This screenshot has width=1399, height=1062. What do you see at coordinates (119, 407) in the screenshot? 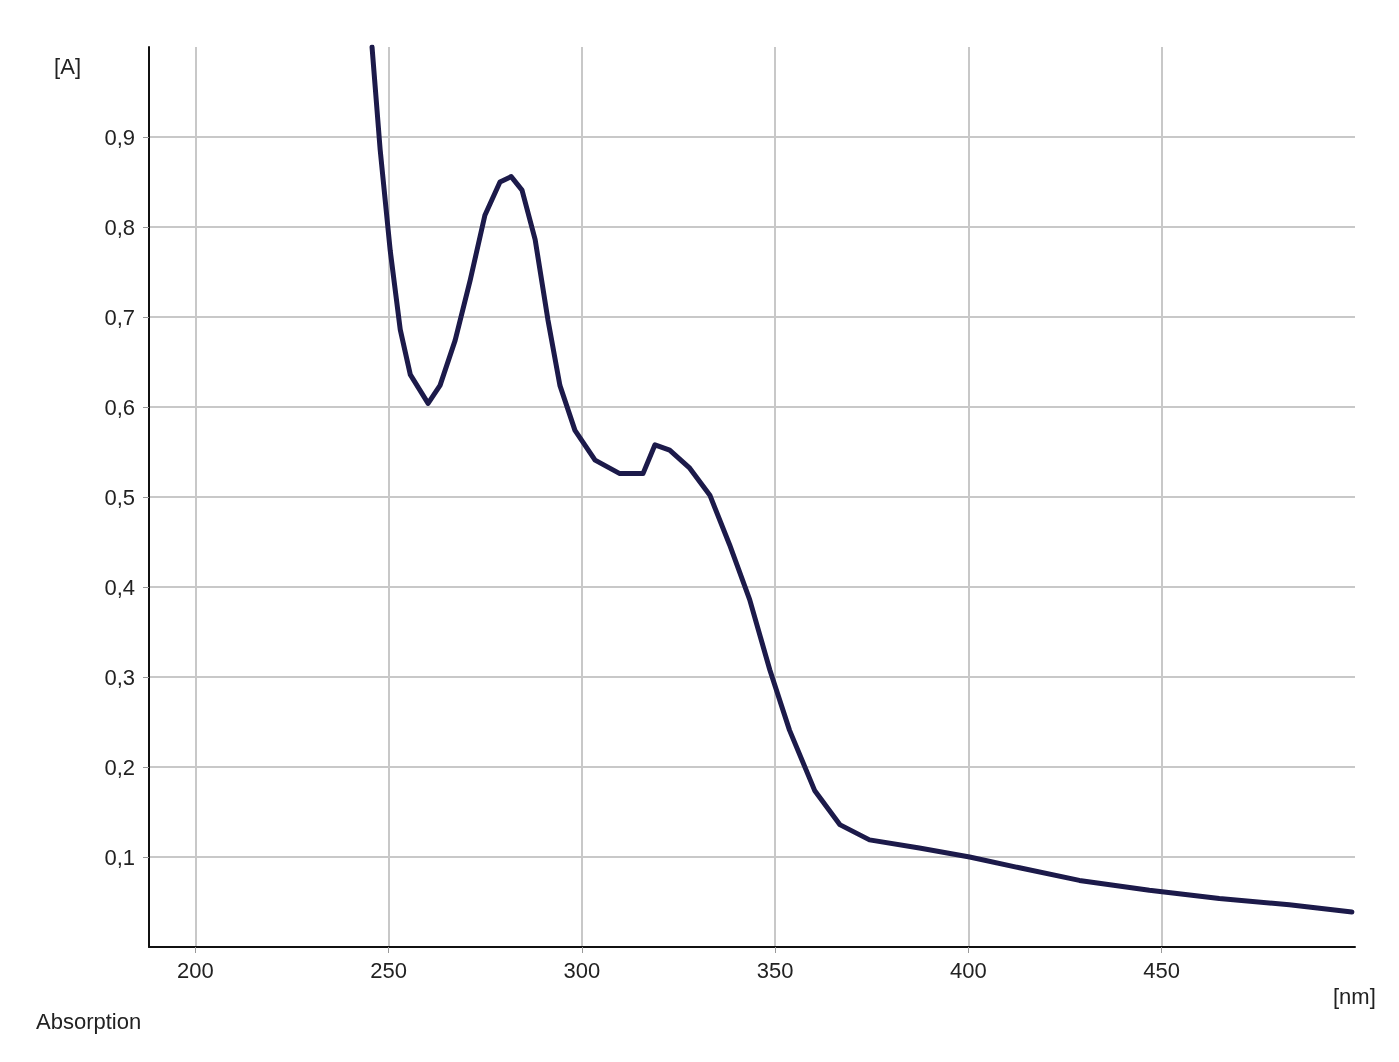
I see `y-tick-label: 0,6` at bounding box center [119, 407].